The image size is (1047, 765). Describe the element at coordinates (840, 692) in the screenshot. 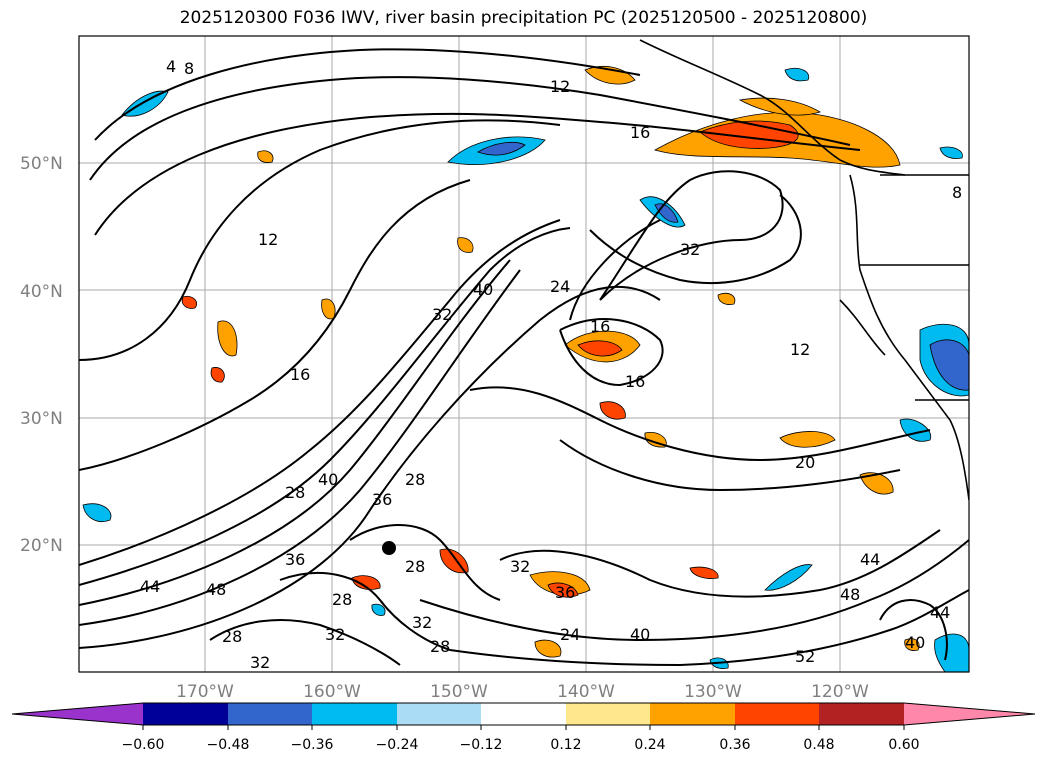

I see `lon-label: 120°W` at that location.